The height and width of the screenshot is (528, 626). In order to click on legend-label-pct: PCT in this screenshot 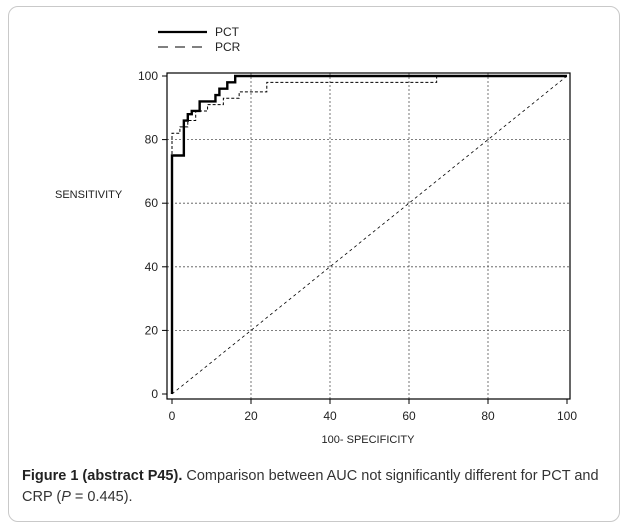, I will do `click(227, 32)`.